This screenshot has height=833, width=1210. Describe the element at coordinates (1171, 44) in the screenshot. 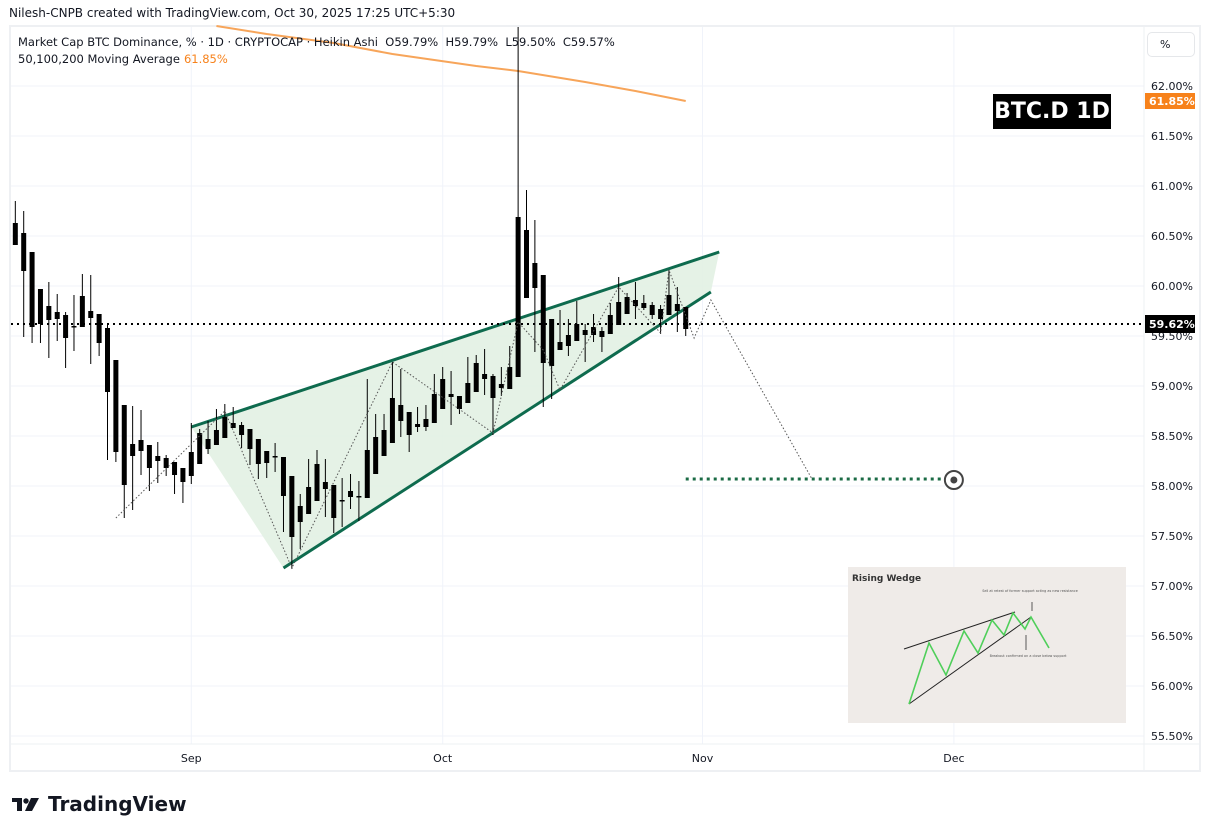

I see `percent-scale-button: %` at that location.